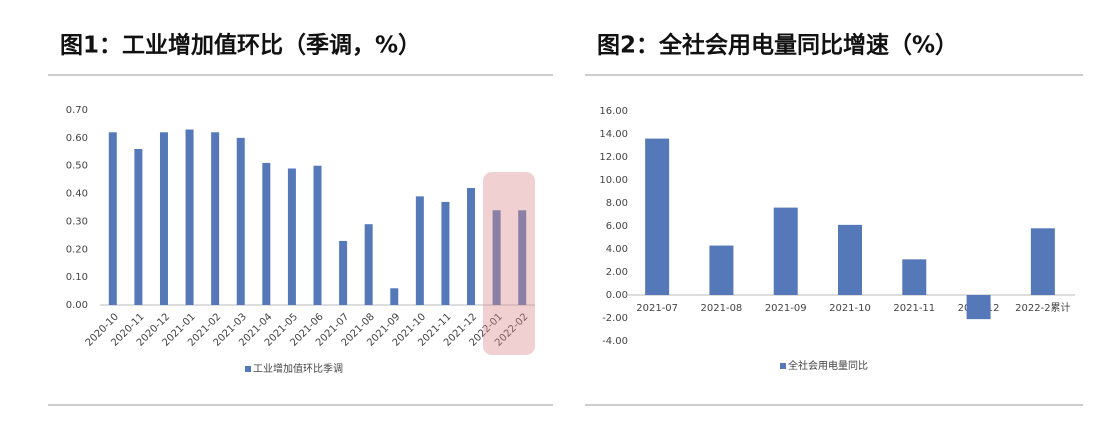 The width and height of the screenshot is (1116, 424). I want to click on y-tick-label: 10.00, so click(613, 180).